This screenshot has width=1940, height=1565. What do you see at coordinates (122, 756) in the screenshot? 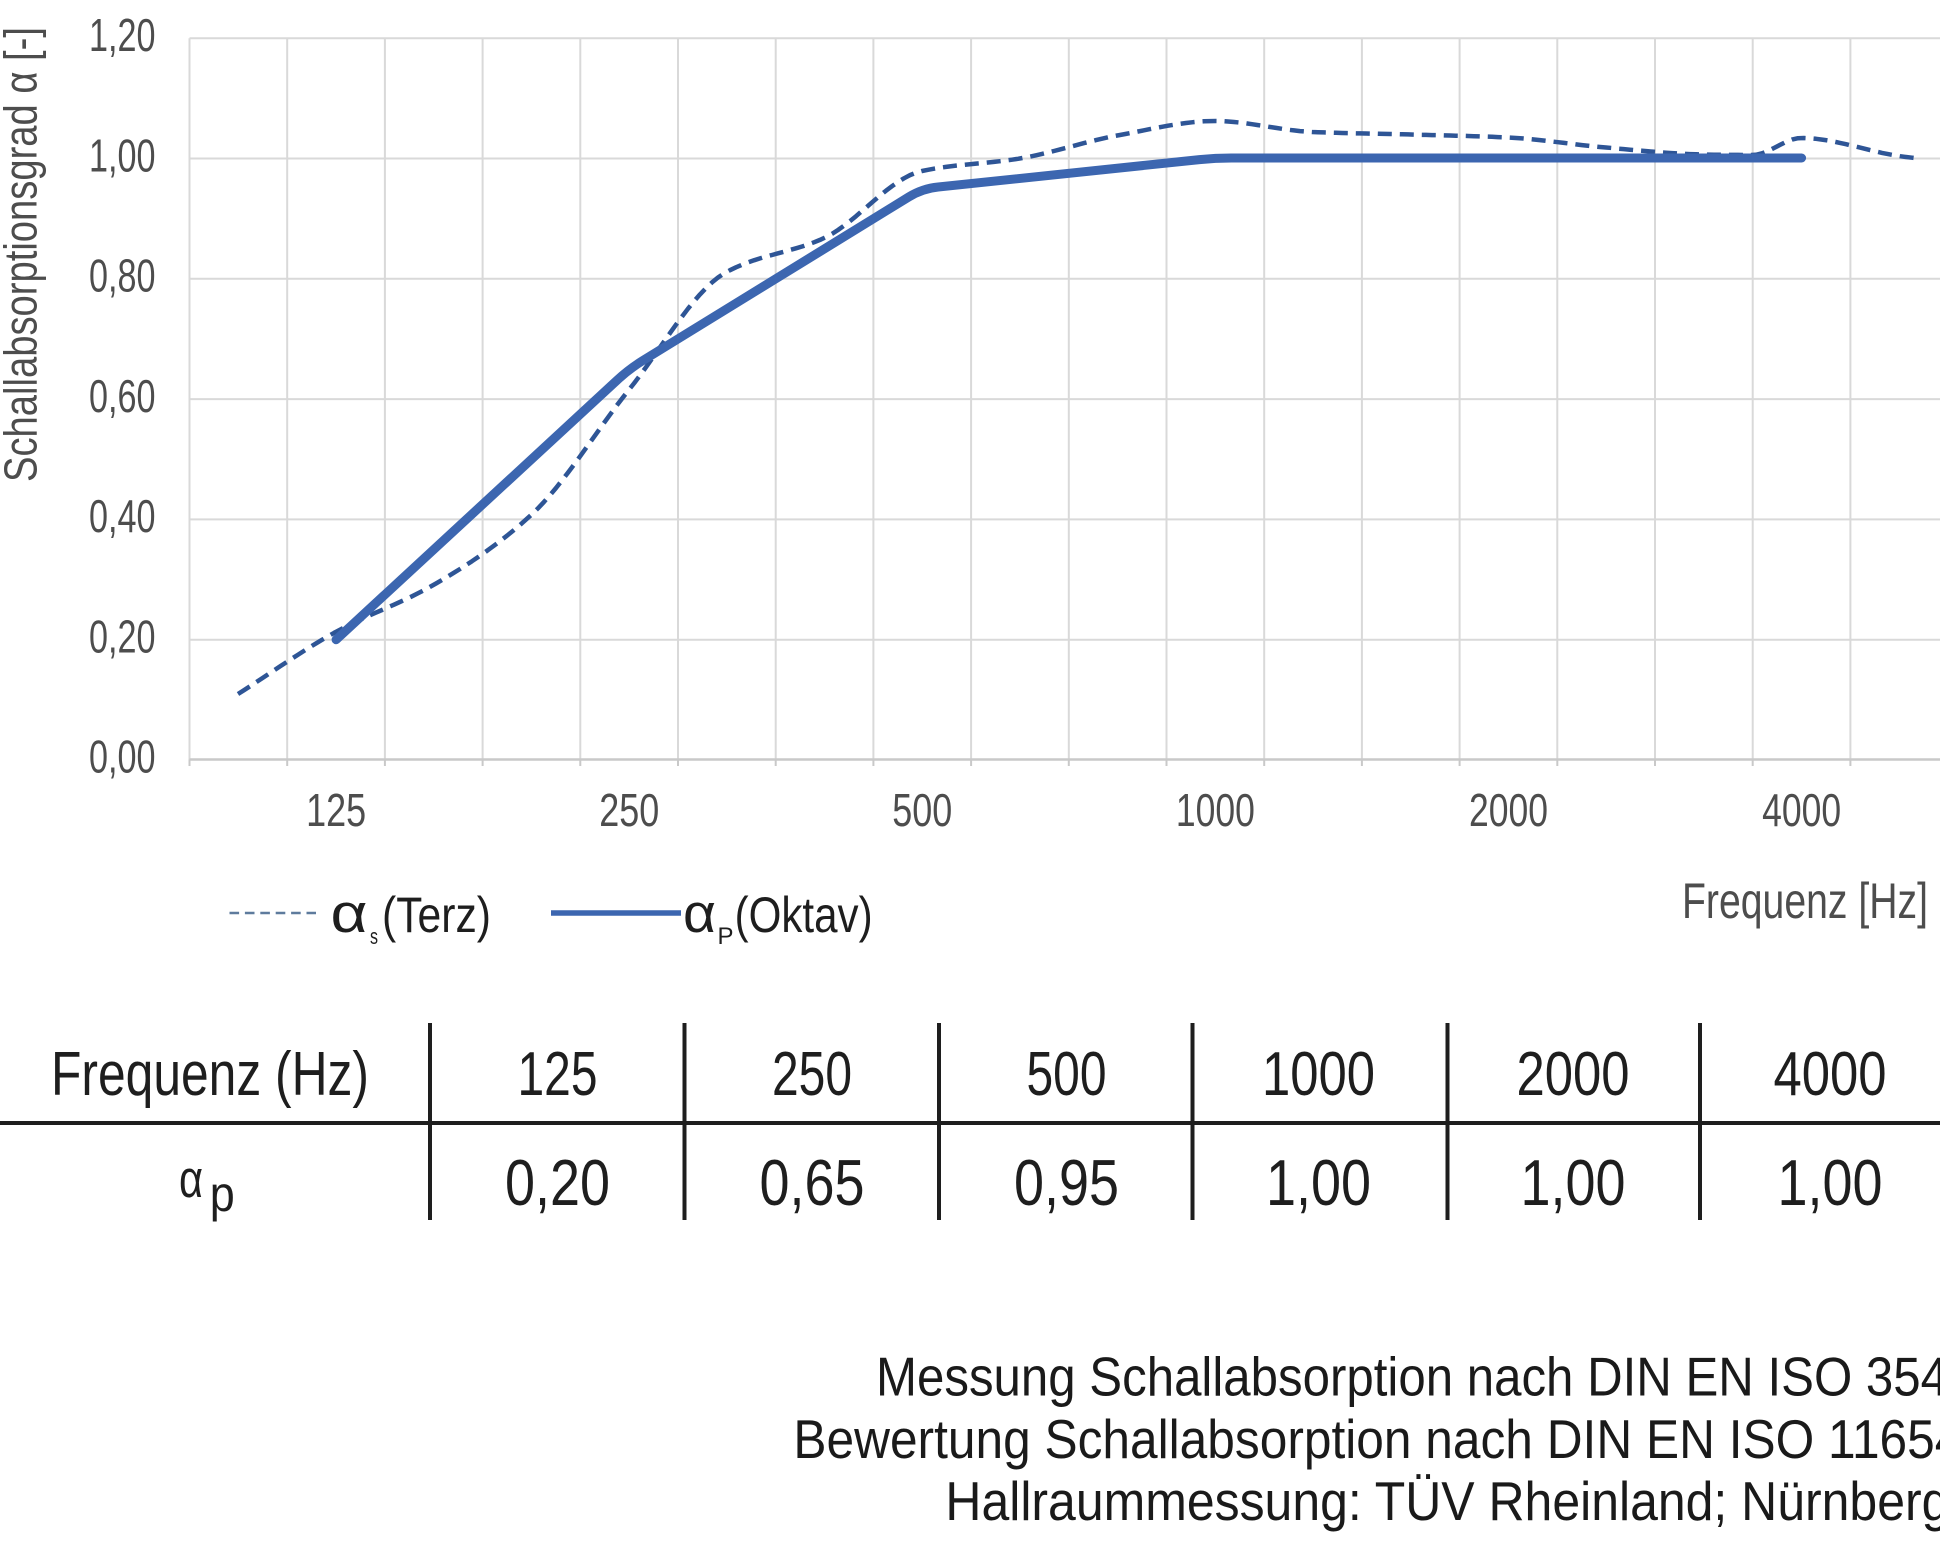
I see `svg-text: 0,00` at bounding box center [122, 756].